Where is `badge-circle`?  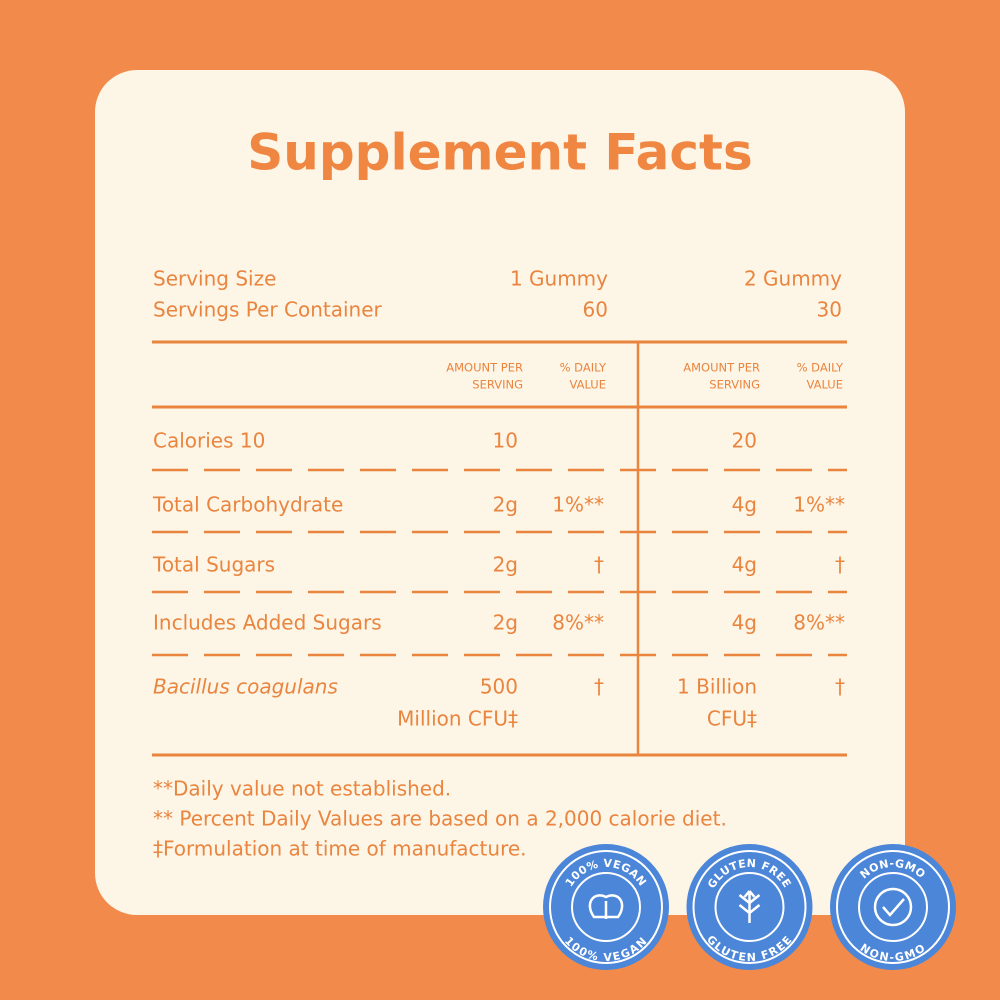
badge-circle is located at coordinates (893, 907).